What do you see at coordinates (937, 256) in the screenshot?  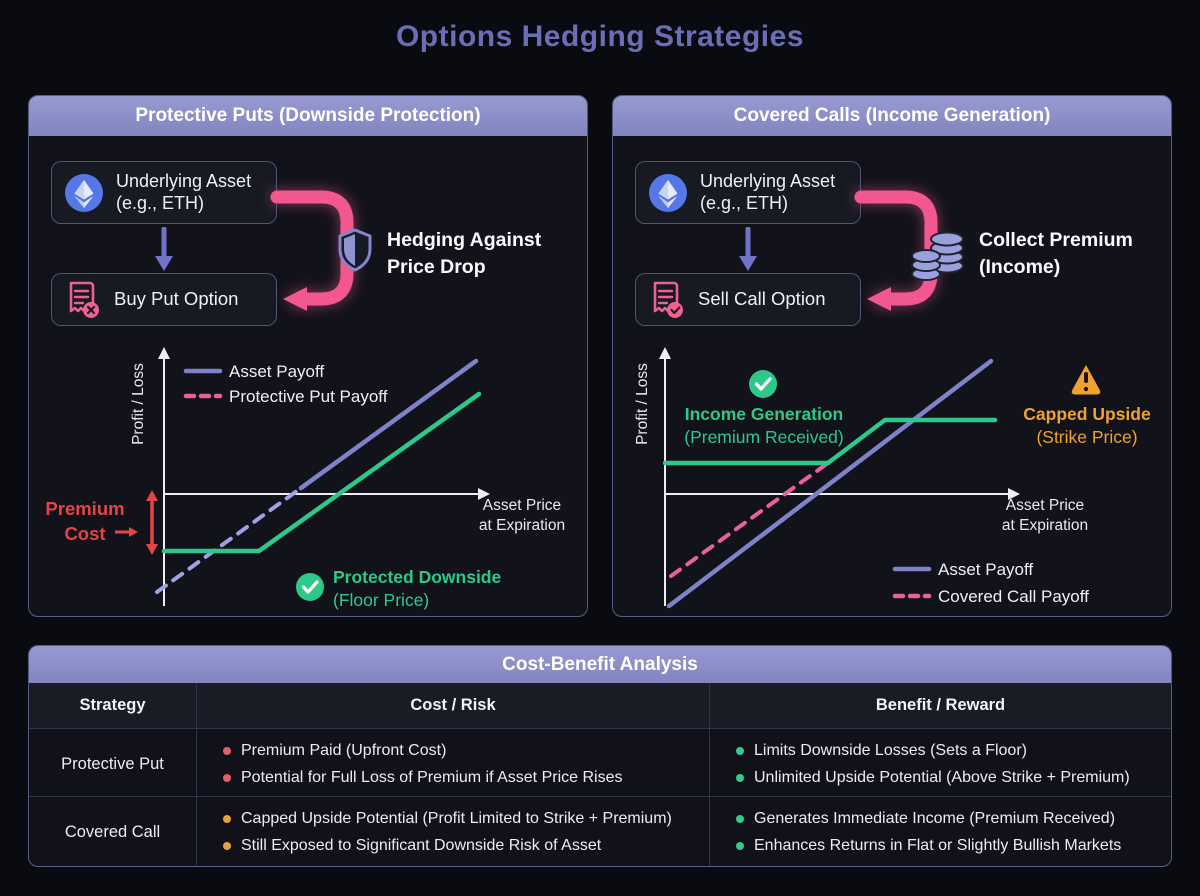 I see `coins-icon` at bounding box center [937, 256].